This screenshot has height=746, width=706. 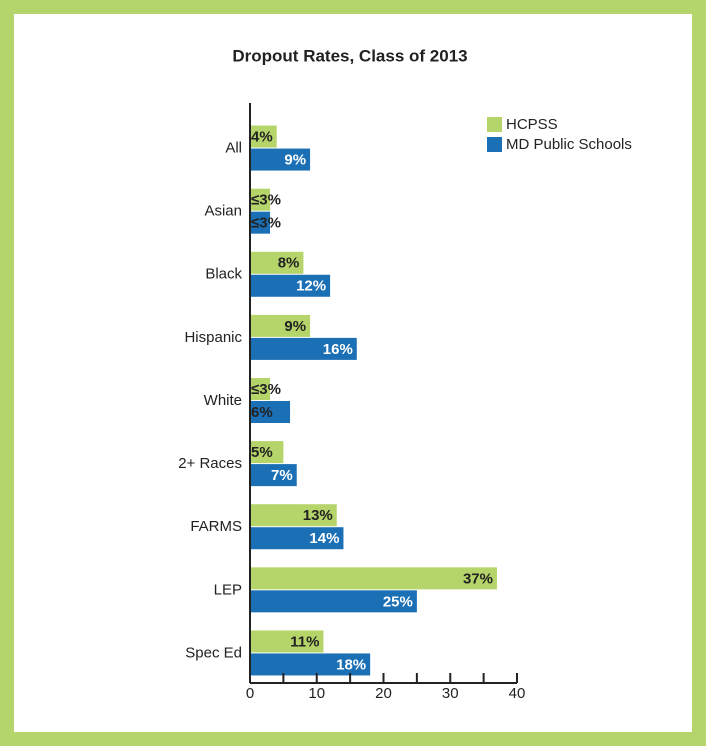 I want to click on value-label: 37%, so click(x=478, y=578).